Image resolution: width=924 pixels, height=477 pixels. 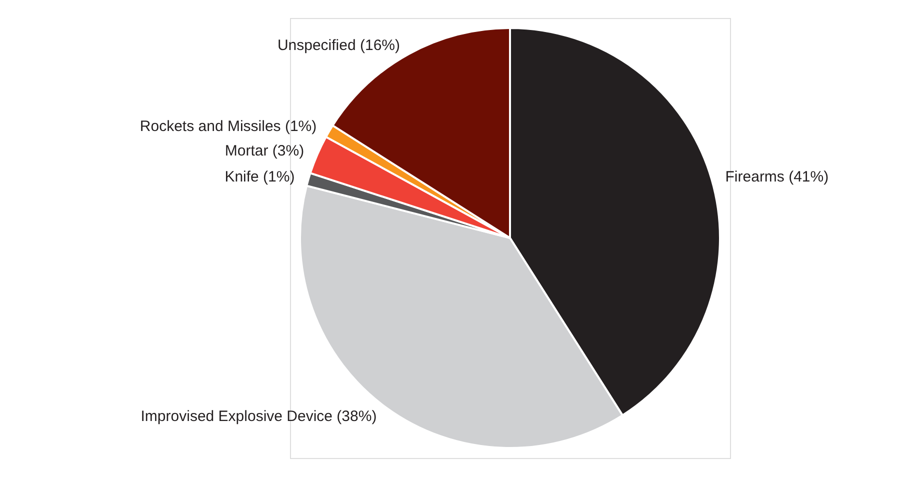 I want to click on slice-label: Mortar (3%), so click(x=264, y=151).